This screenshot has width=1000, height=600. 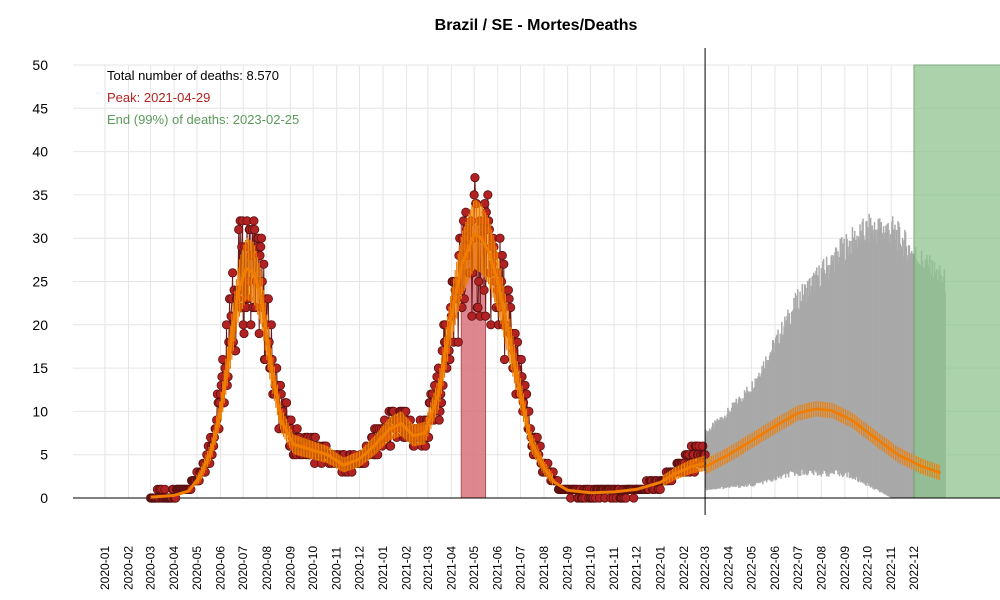 What do you see at coordinates (498, 568) in the screenshot?
I see `x-tick-label: 2021-06` at bounding box center [498, 568].